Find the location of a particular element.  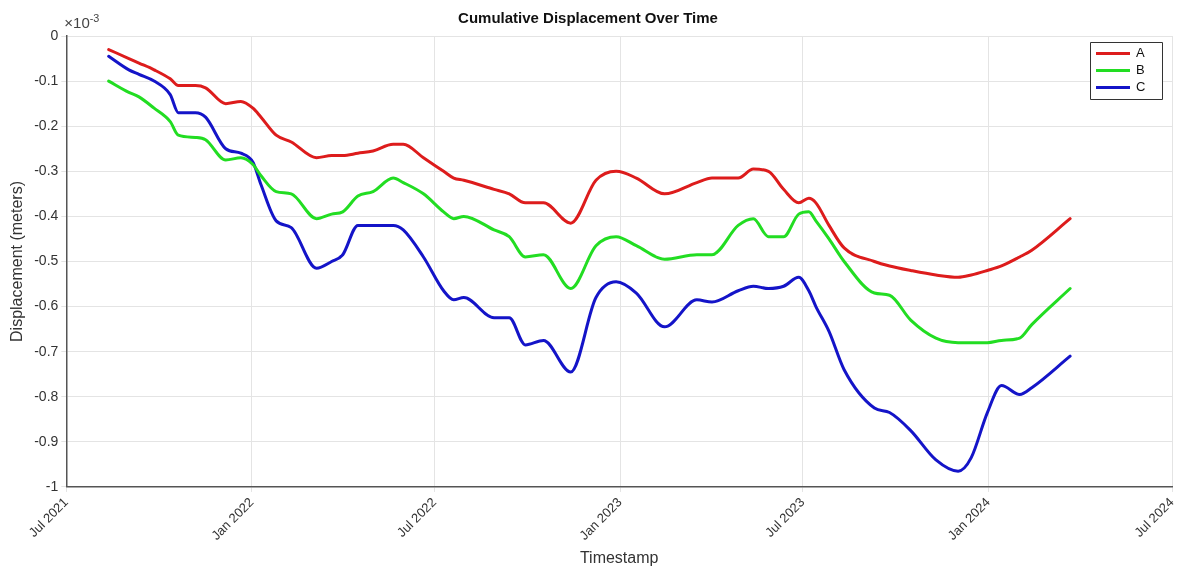

x-axis-title: Timestamp is located at coordinates (619, 557).